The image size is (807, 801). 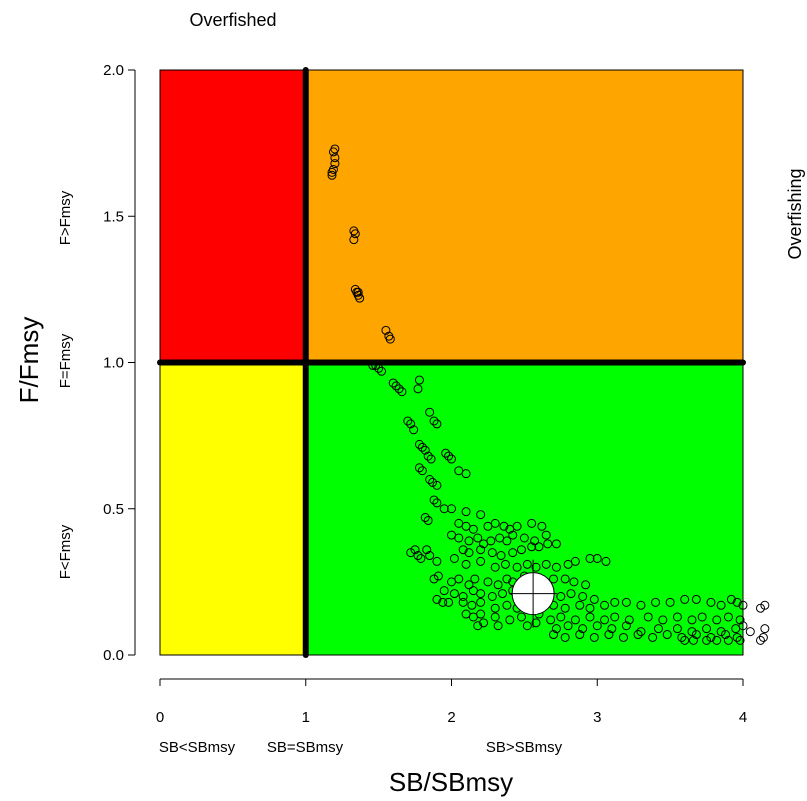 What do you see at coordinates (197, 747) in the screenshot?
I see `x-region-label-below: SB<SBmsy` at bounding box center [197, 747].